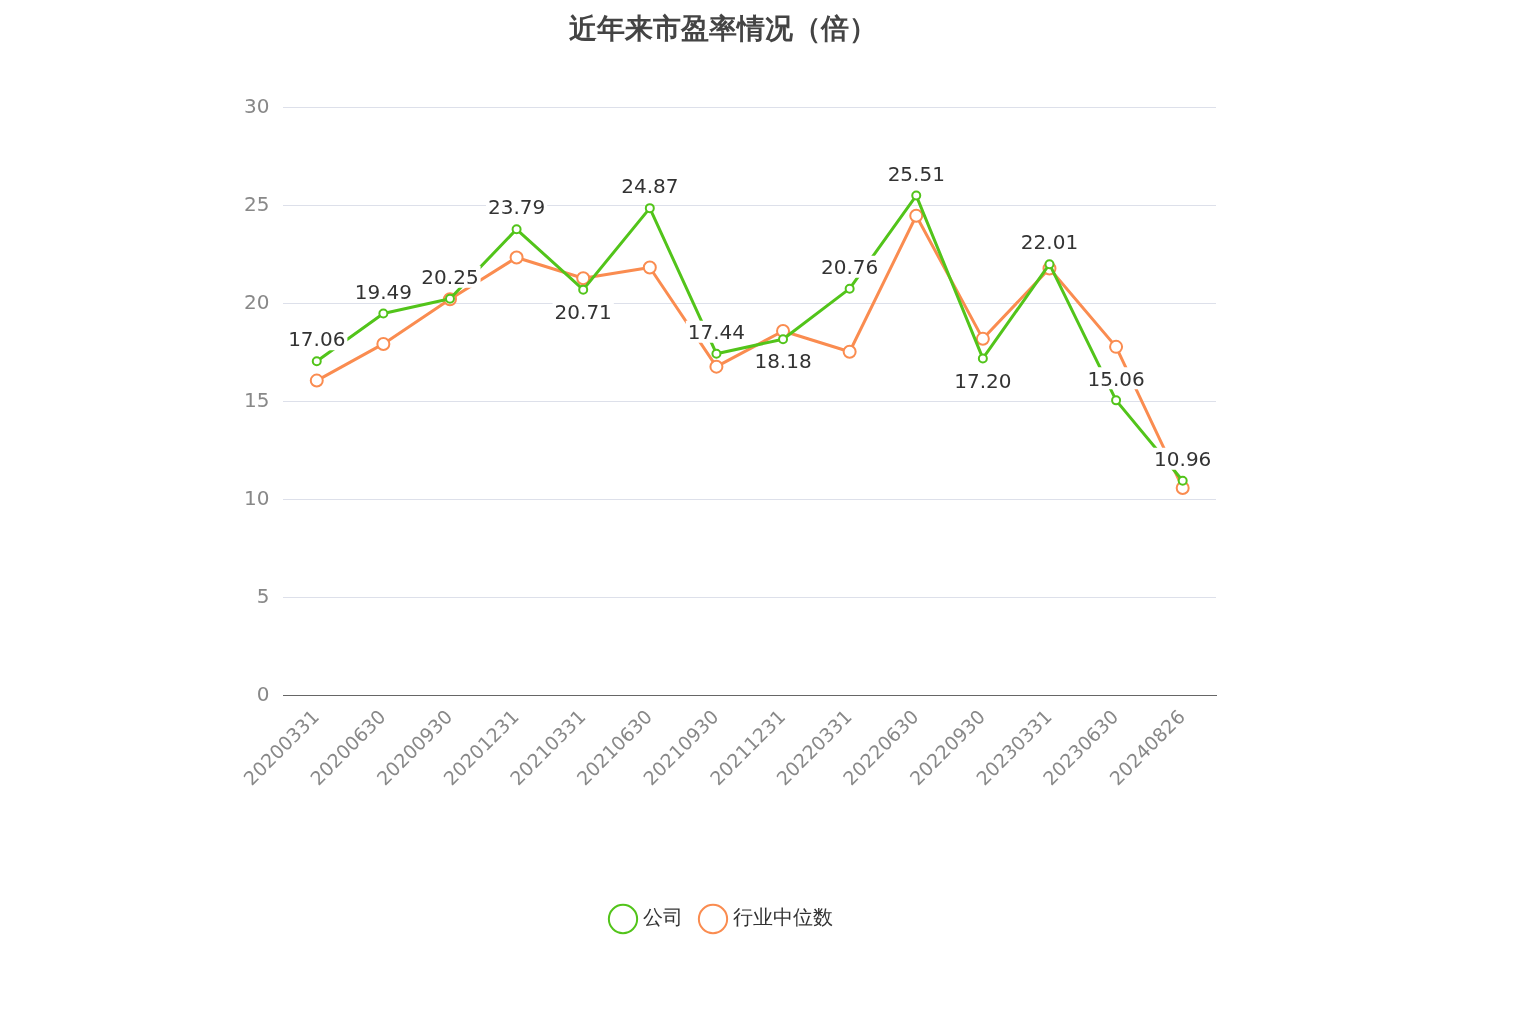 This screenshot has height=1034, width=1531. Describe the element at coordinates (257, 301) in the screenshot. I see `y-tick-label: 20` at that location.